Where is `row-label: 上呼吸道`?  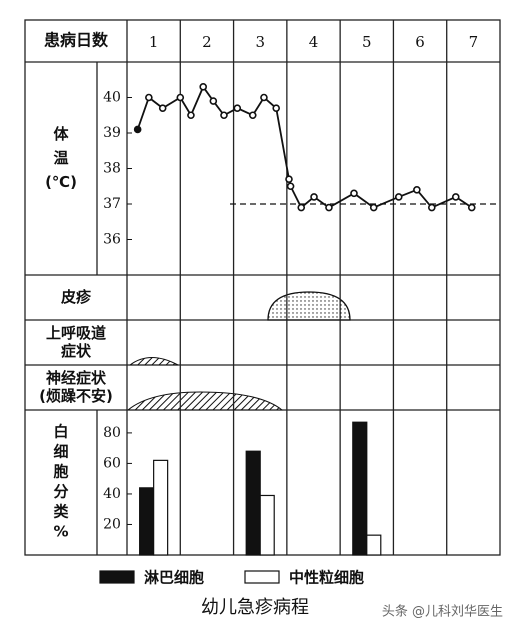 row-label: 上呼吸道 is located at coordinates (76, 333).